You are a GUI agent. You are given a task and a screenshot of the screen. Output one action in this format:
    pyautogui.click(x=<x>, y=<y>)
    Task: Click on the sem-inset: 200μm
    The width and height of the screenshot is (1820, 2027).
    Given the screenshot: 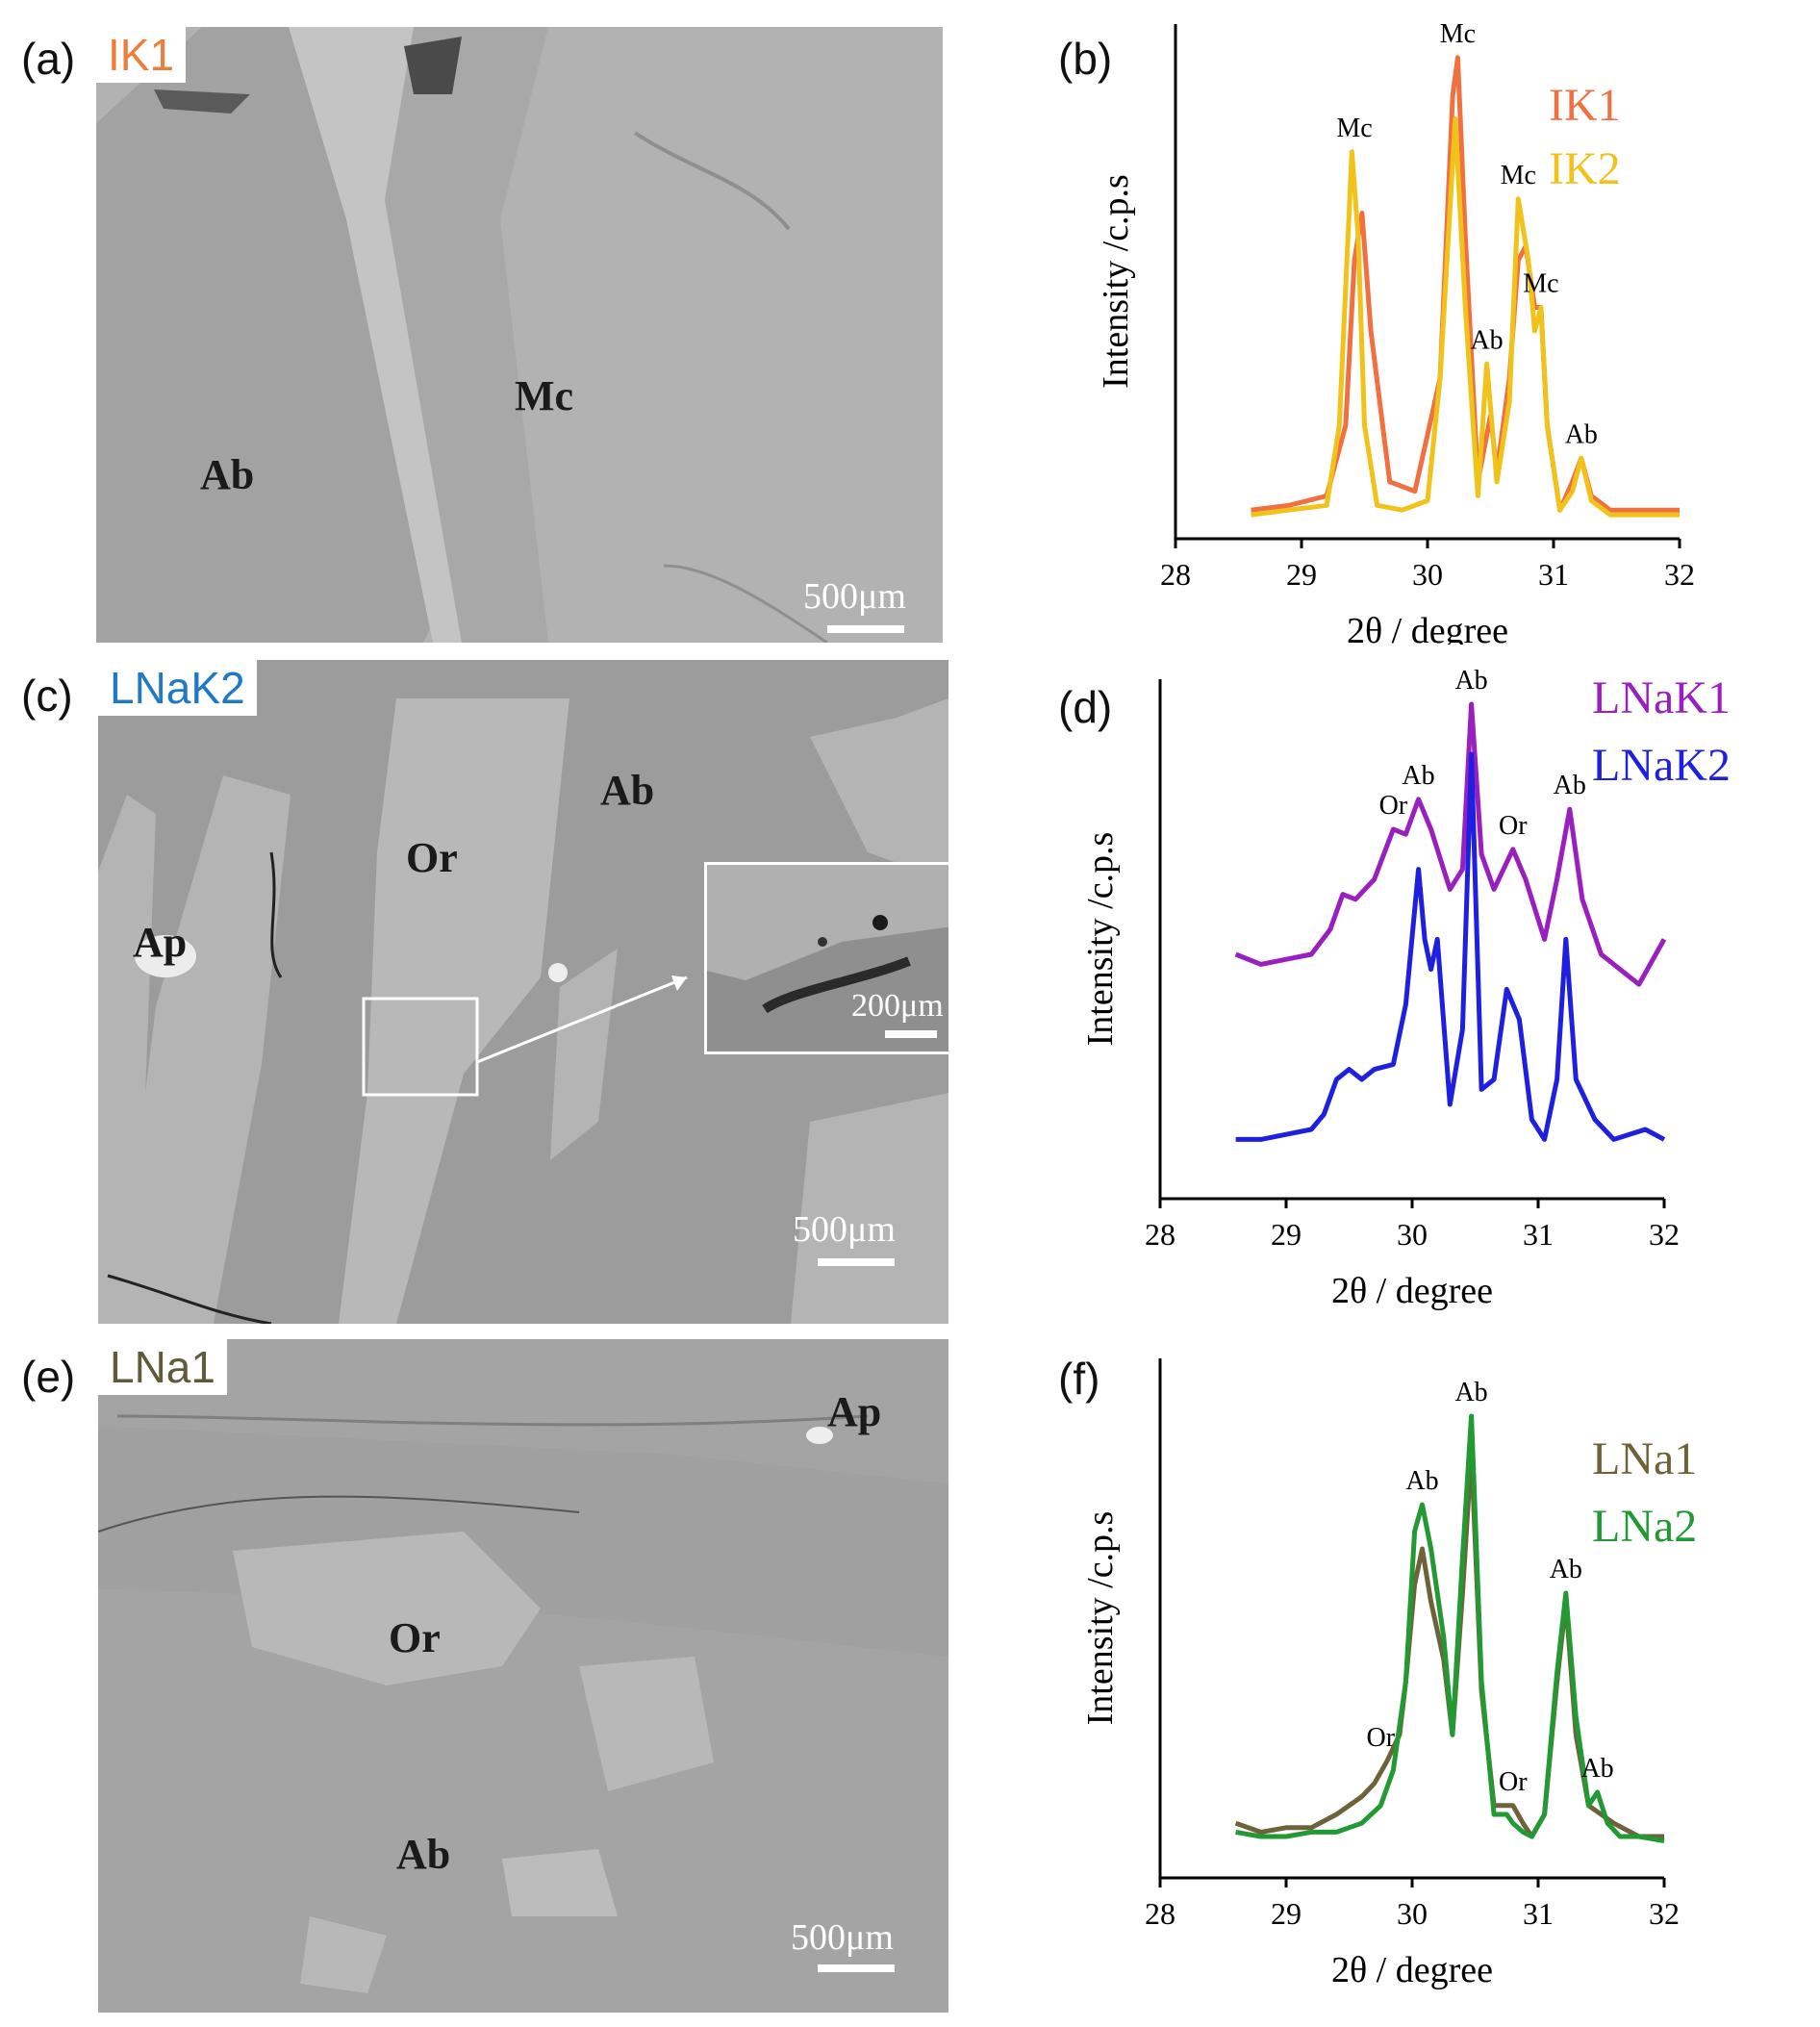 What is the action you would take?
    pyautogui.click(x=826, y=958)
    